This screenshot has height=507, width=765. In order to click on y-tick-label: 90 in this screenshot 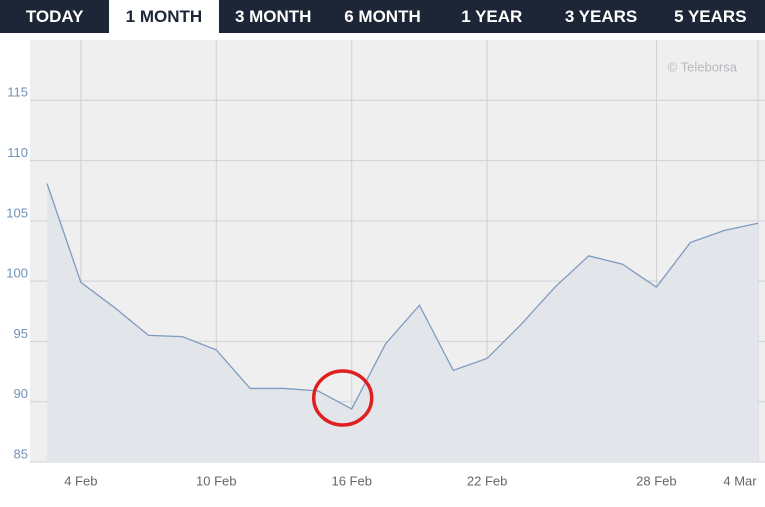, I will do `click(21, 393)`.